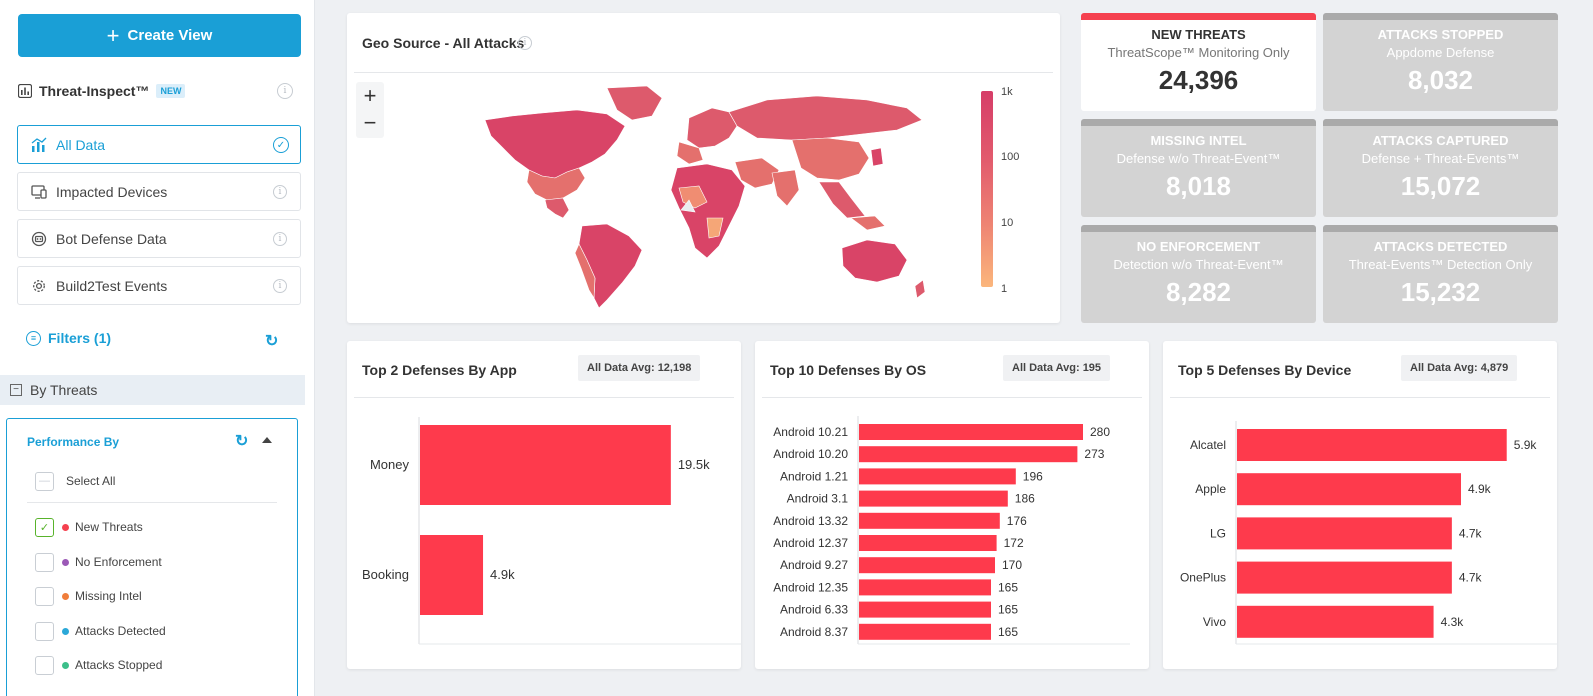  What do you see at coordinates (1198, 158) in the screenshot?
I see `tile-subtitle: Defense w/o Threat-Event™` at bounding box center [1198, 158].